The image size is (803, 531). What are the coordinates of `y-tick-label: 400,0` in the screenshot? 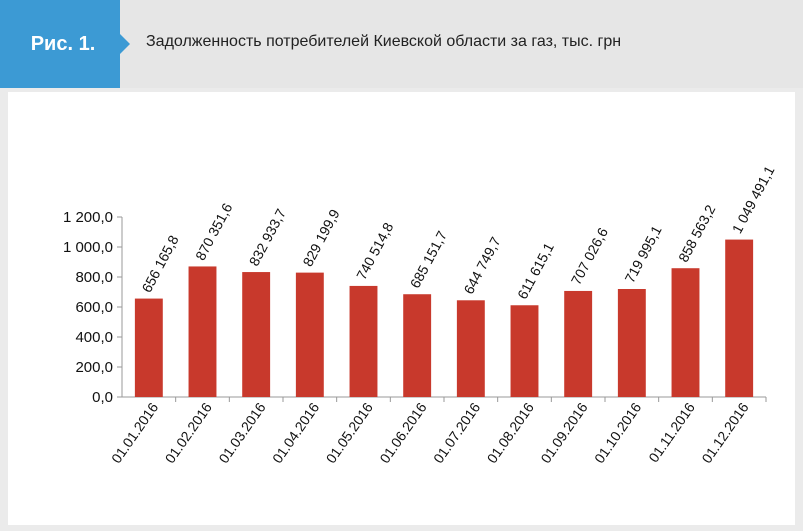 It's located at (94, 337).